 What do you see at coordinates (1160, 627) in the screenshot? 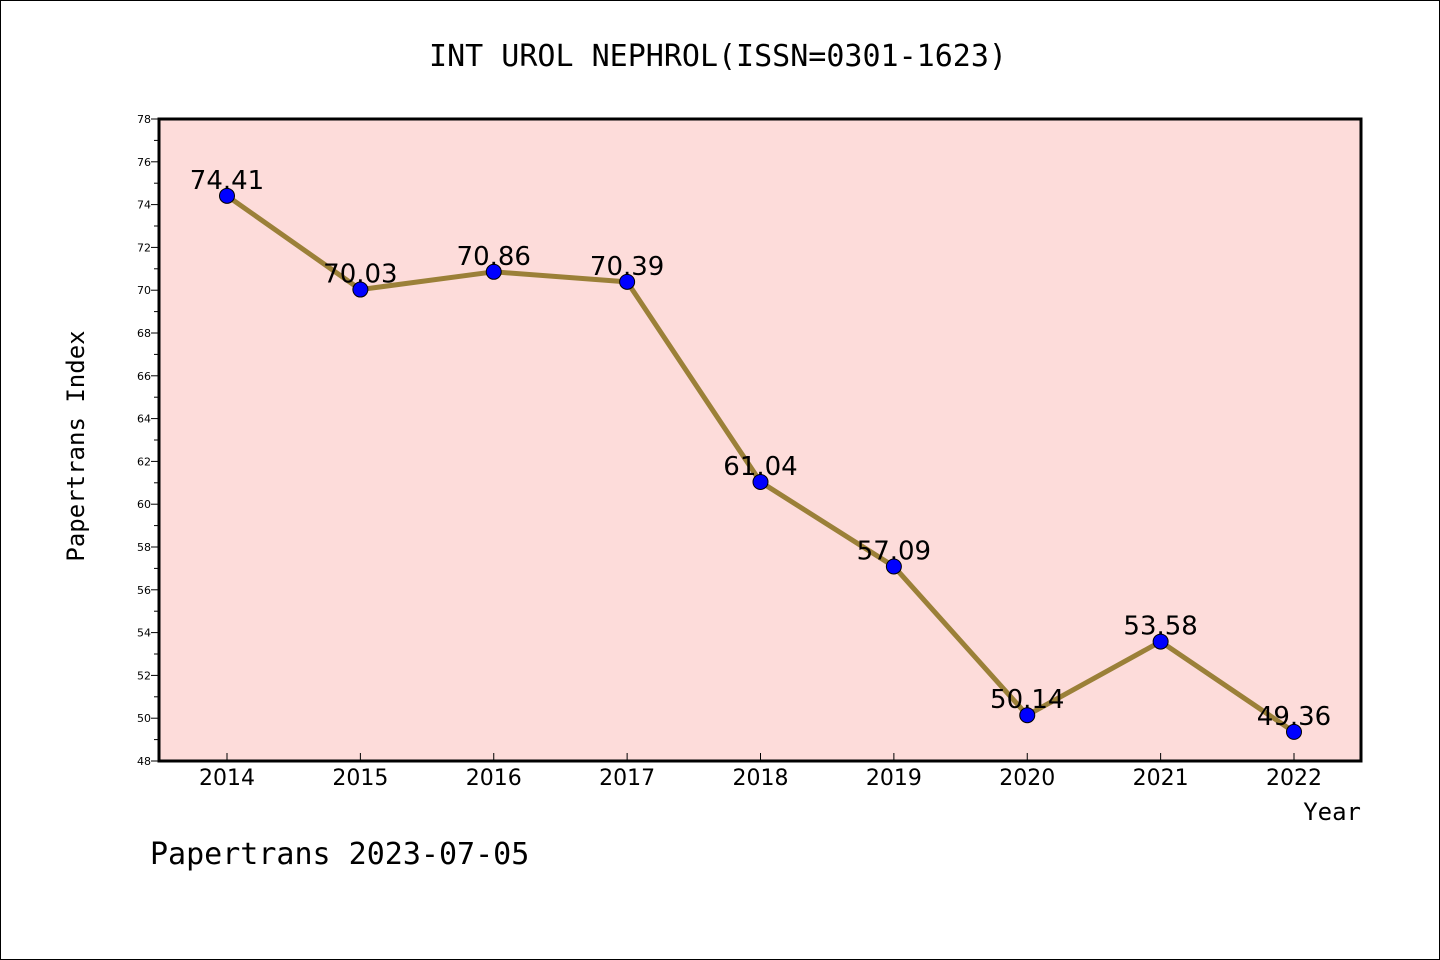
I see `data-label: 53.58` at bounding box center [1160, 627].